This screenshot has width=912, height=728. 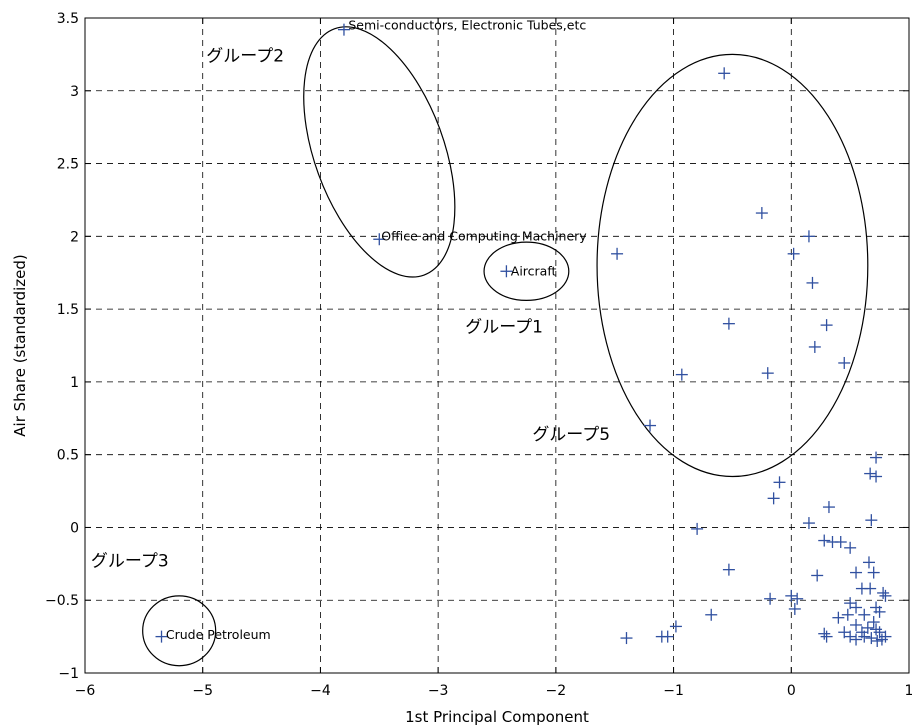 I want to click on group-label: グループ1, so click(x=504, y=327).